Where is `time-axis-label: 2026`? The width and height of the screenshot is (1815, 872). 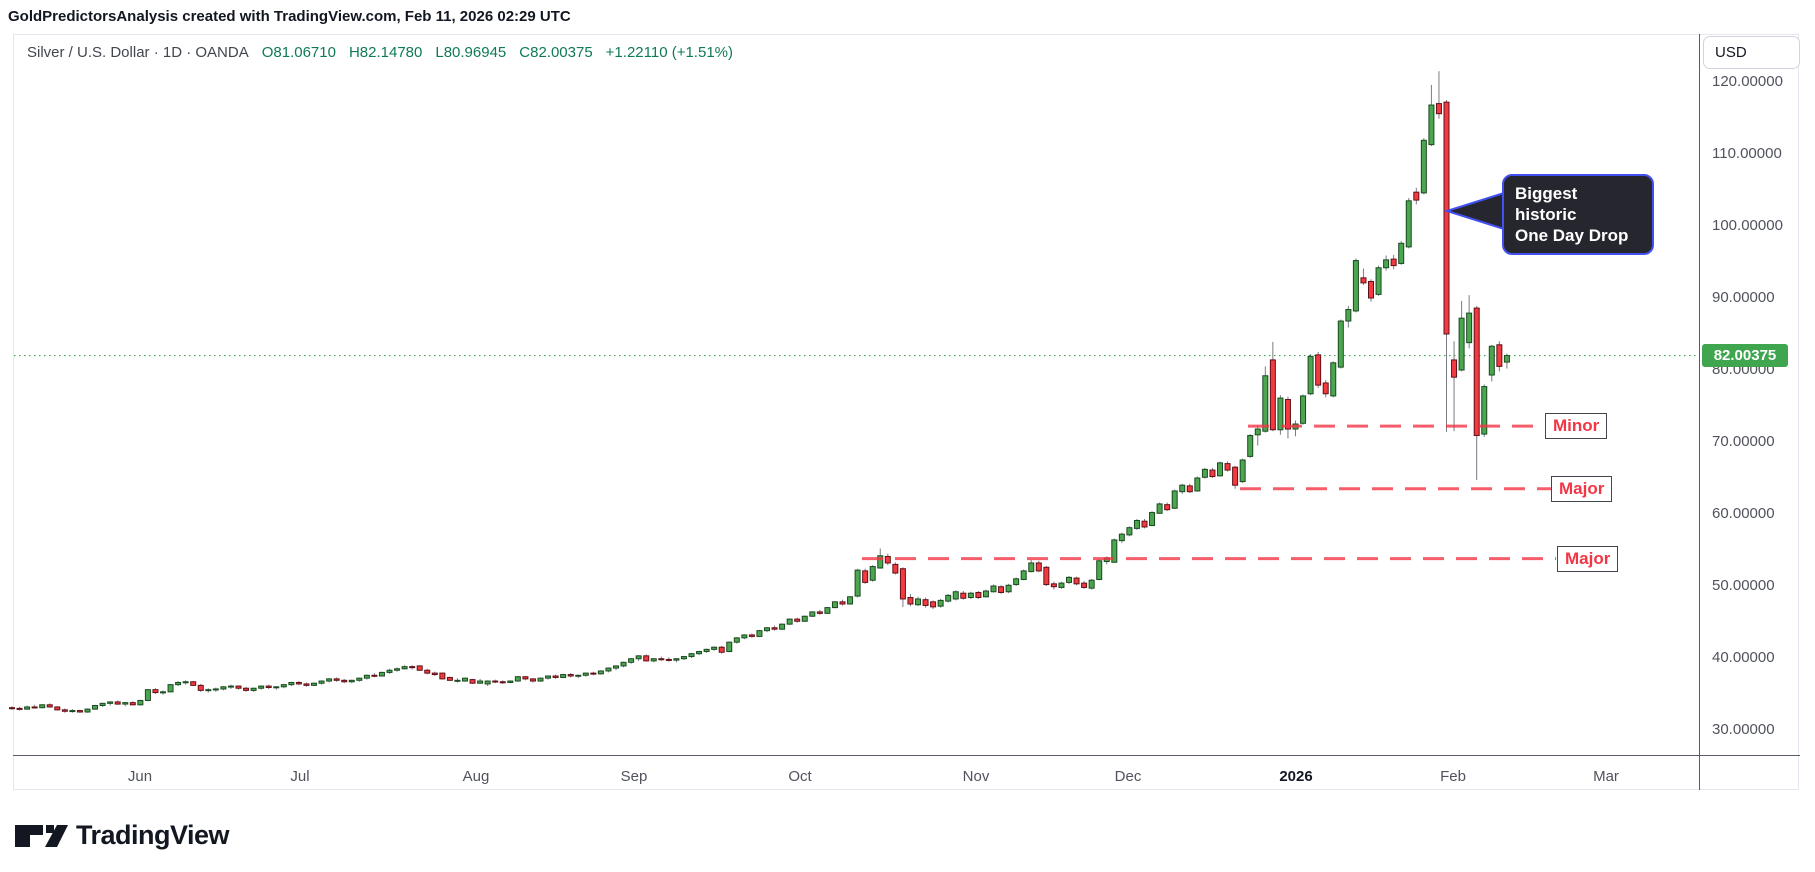 time-axis-label: 2026 is located at coordinates (1296, 776).